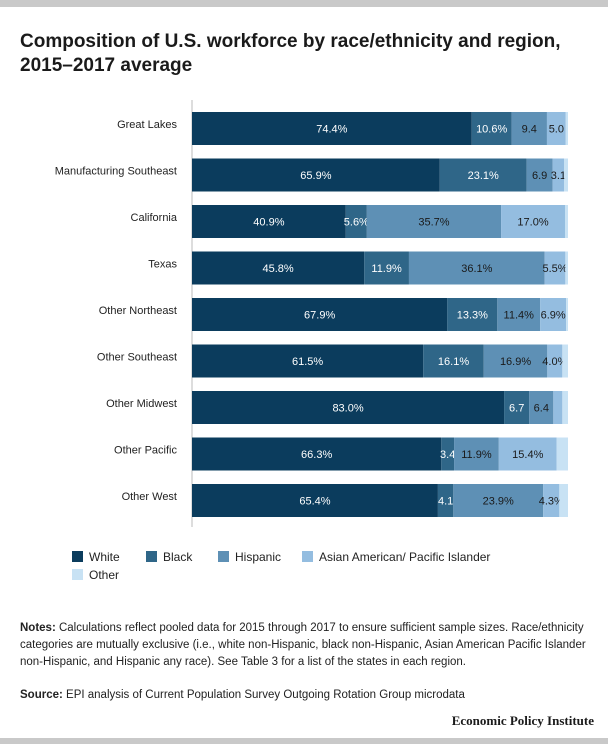  I want to click on data-label: 23.9%, so click(498, 502).